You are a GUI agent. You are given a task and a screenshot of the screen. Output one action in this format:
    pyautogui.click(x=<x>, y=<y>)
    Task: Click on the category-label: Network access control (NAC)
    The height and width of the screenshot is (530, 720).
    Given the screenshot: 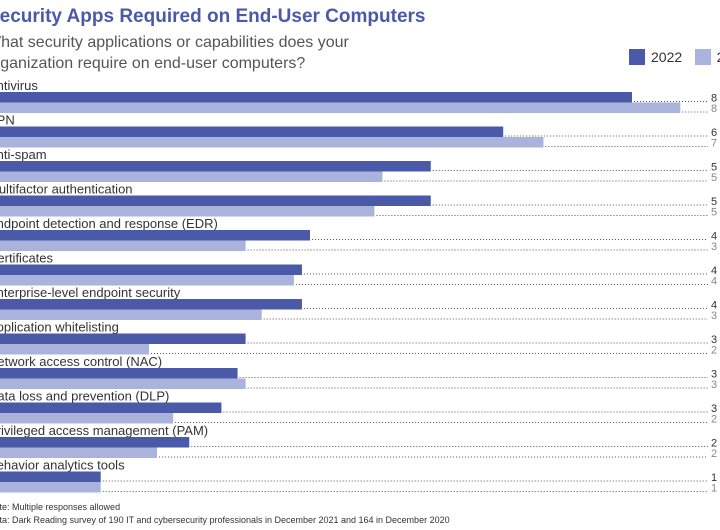 What is the action you would take?
    pyautogui.click(x=81, y=361)
    